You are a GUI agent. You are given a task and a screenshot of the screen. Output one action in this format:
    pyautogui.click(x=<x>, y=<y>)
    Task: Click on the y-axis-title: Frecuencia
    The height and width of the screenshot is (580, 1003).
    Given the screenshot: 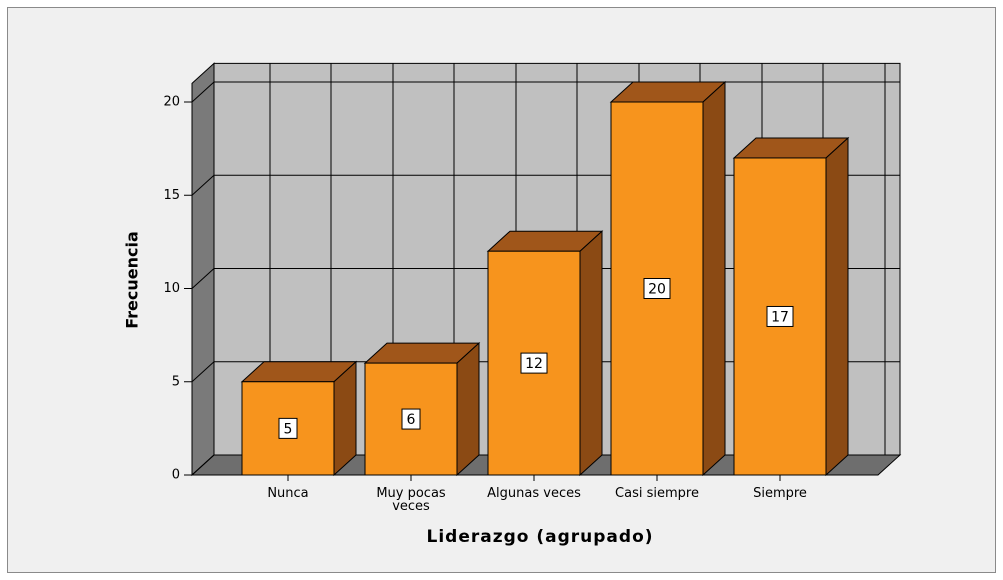 What is the action you would take?
    pyautogui.click(x=132, y=280)
    